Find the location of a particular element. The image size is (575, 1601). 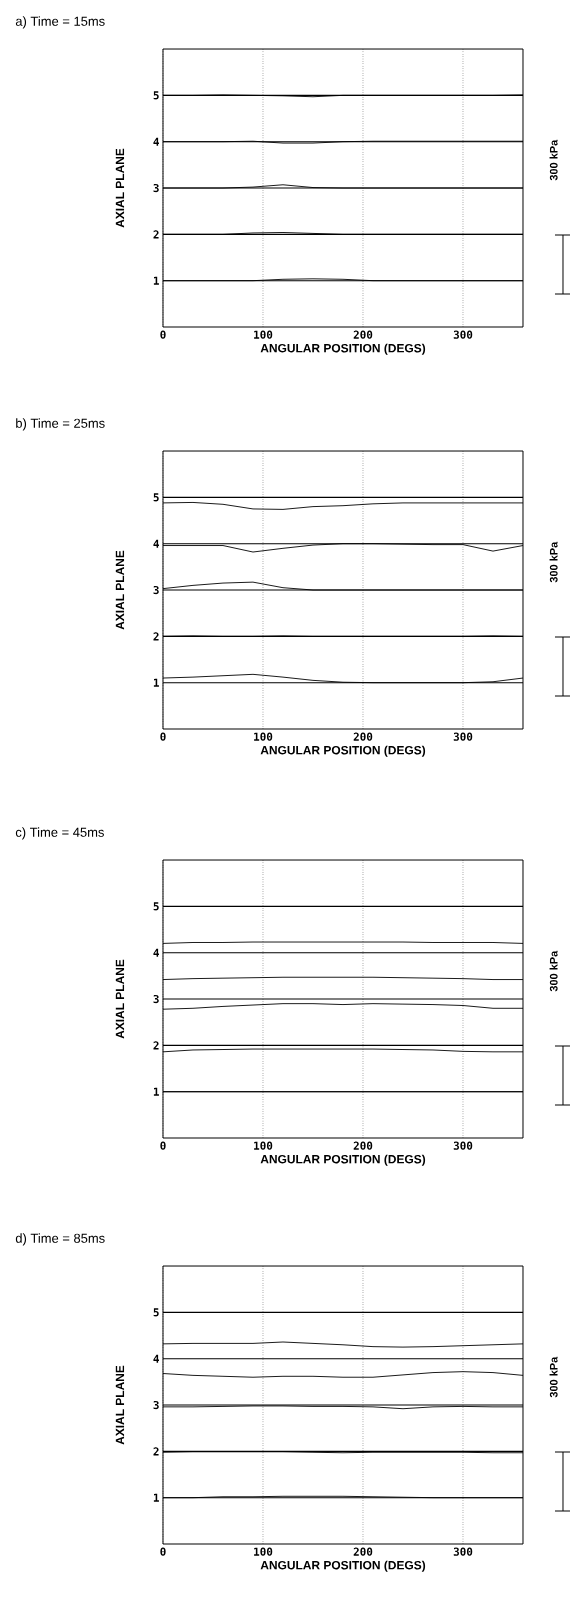

chart-title: a) Time = 15ms is located at coordinates (60, 22).